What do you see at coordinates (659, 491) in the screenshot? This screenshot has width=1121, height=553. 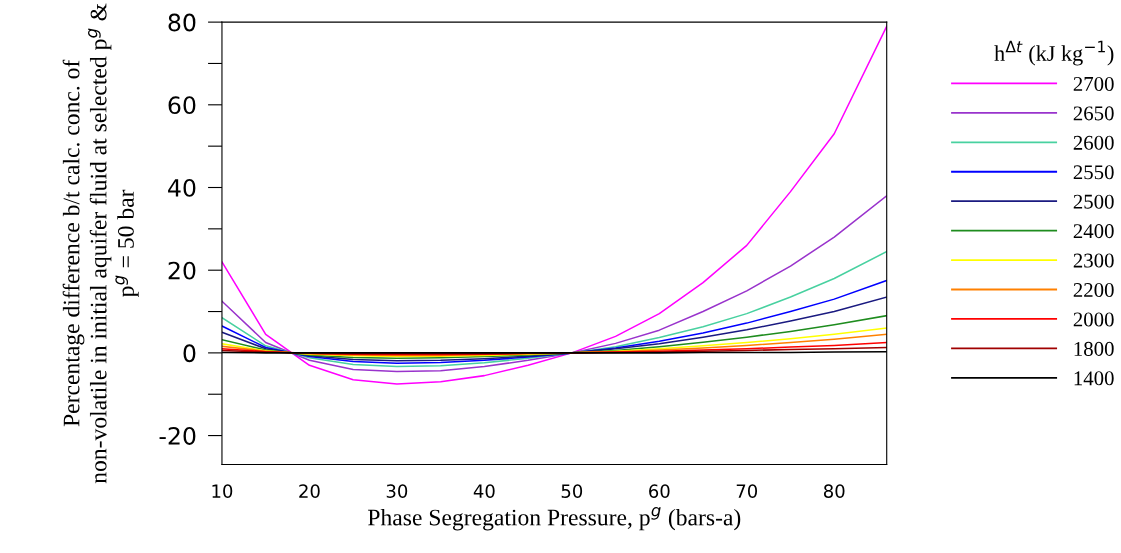 I see `x-tick-label: 60` at bounding box center [659, 491].